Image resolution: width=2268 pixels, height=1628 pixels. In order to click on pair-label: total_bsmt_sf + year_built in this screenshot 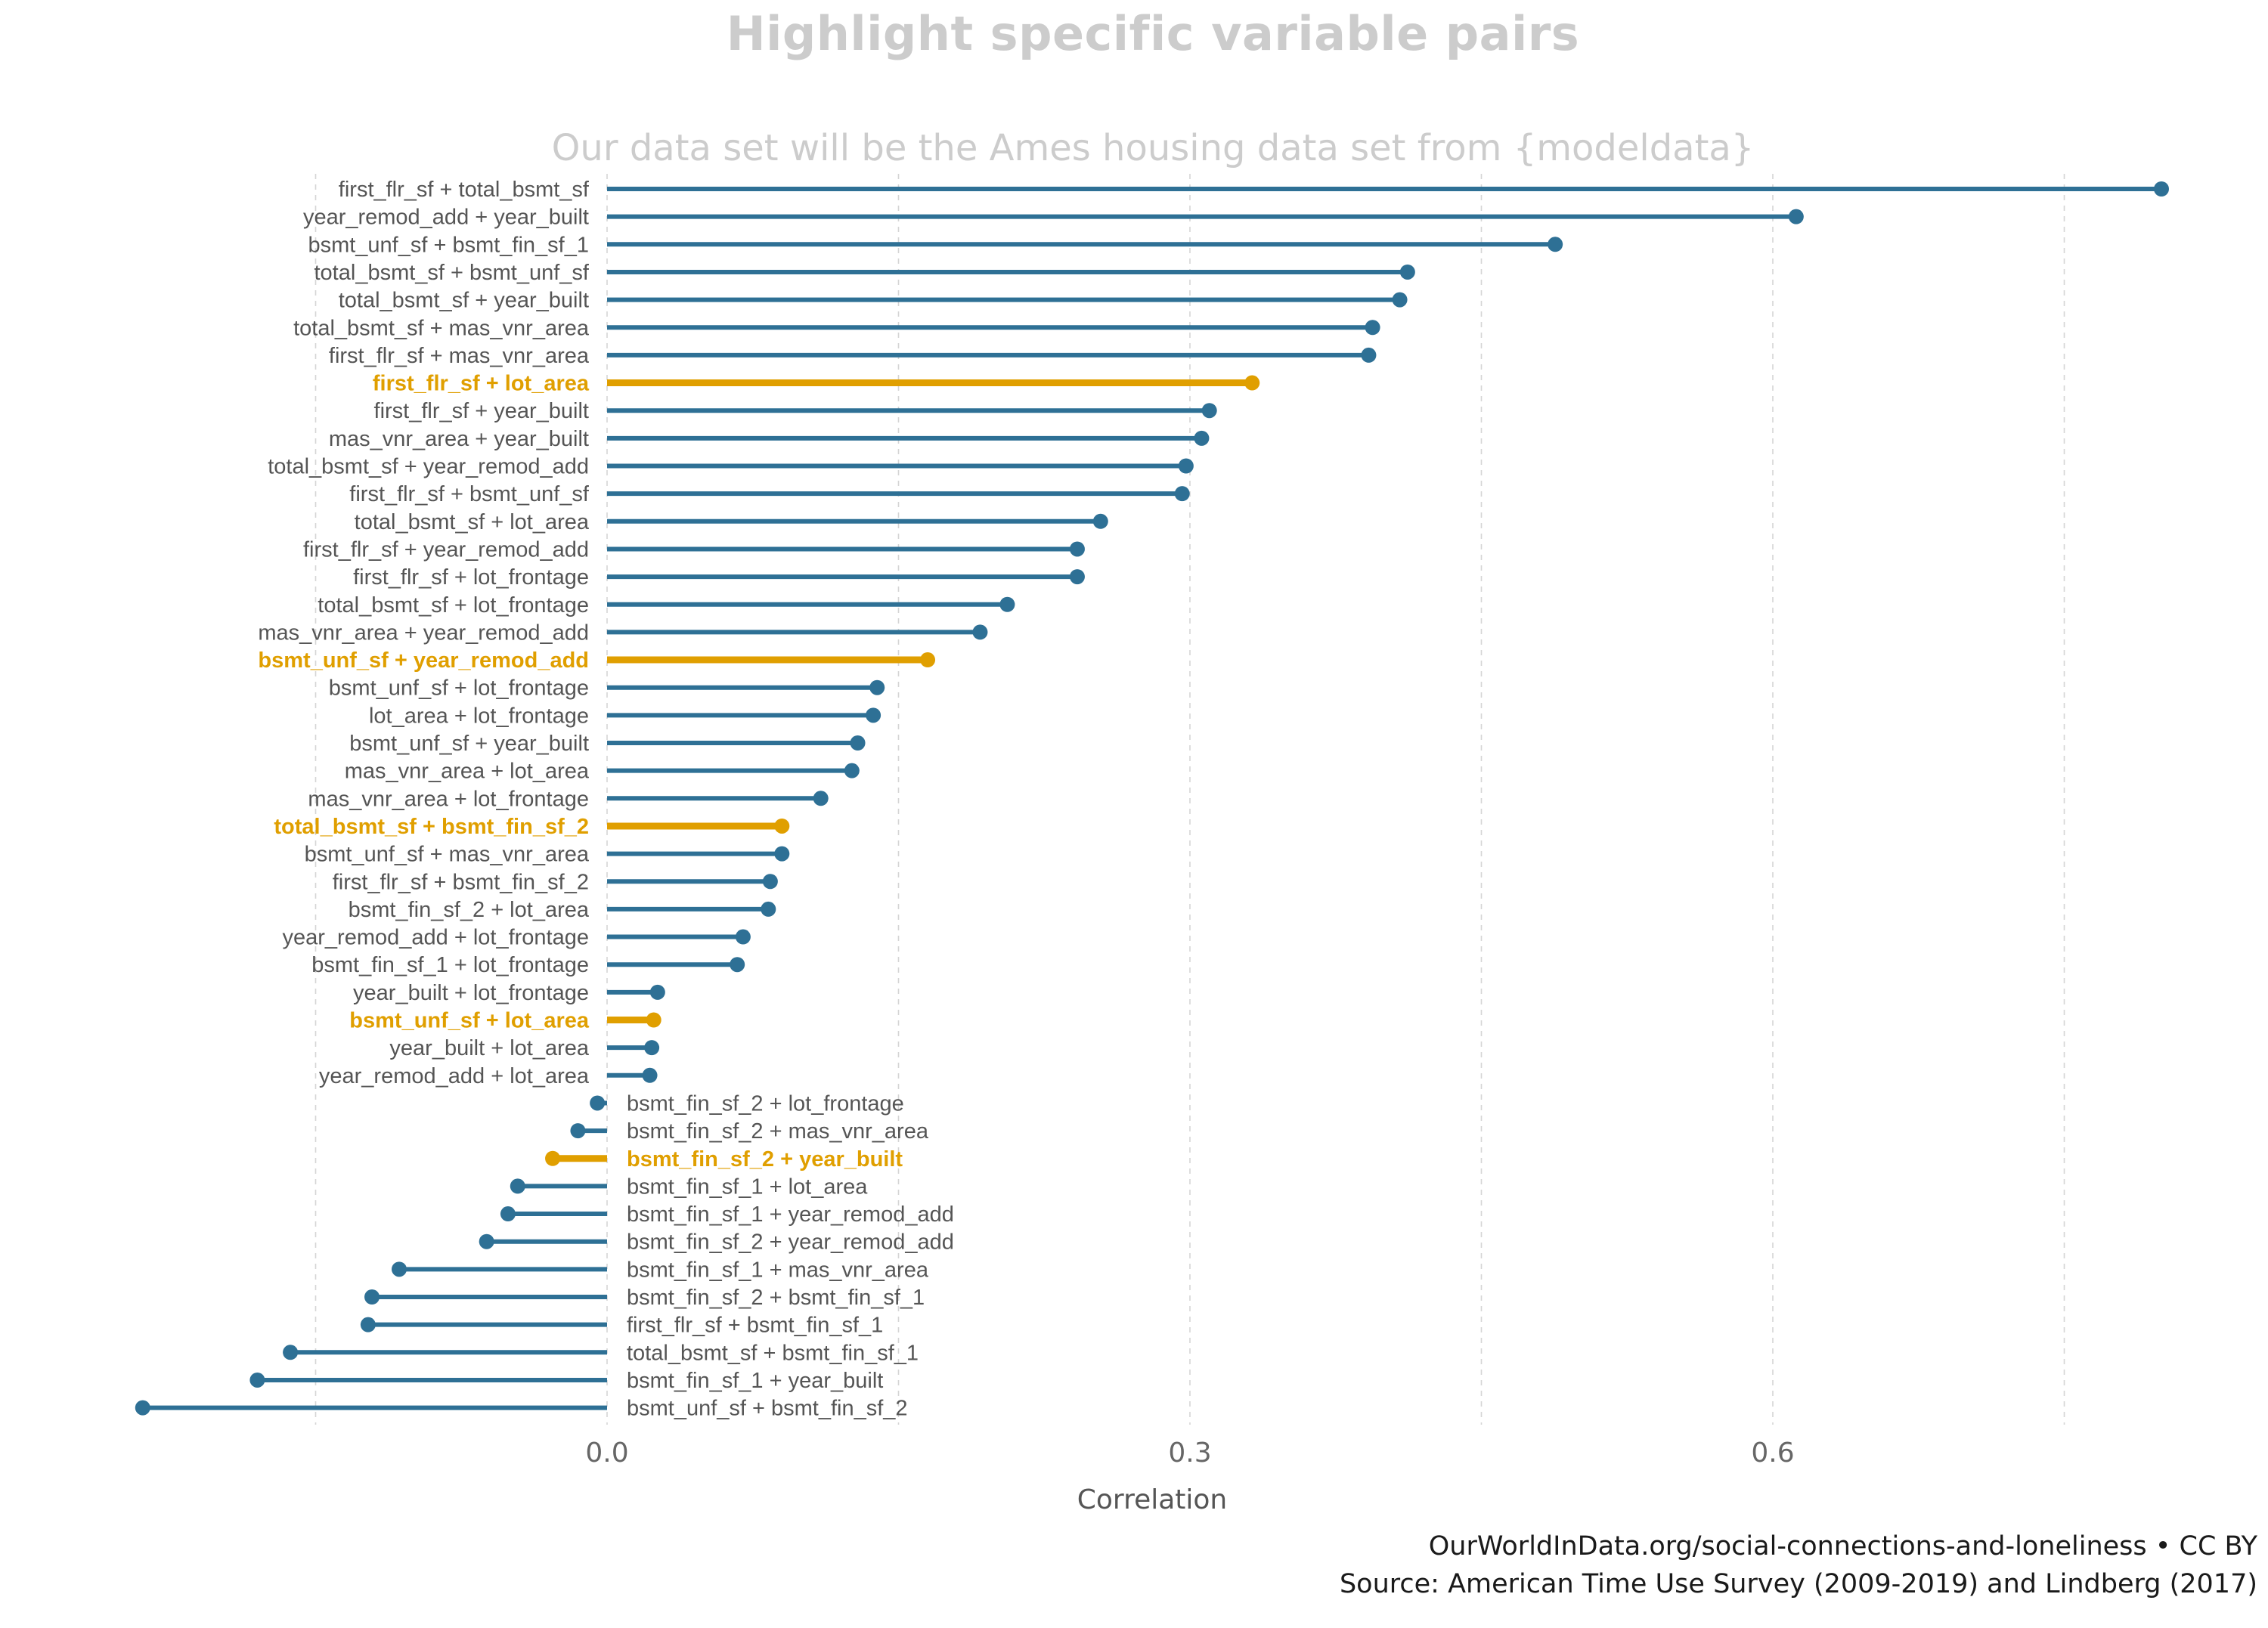, I will do `click(464, 301)`.